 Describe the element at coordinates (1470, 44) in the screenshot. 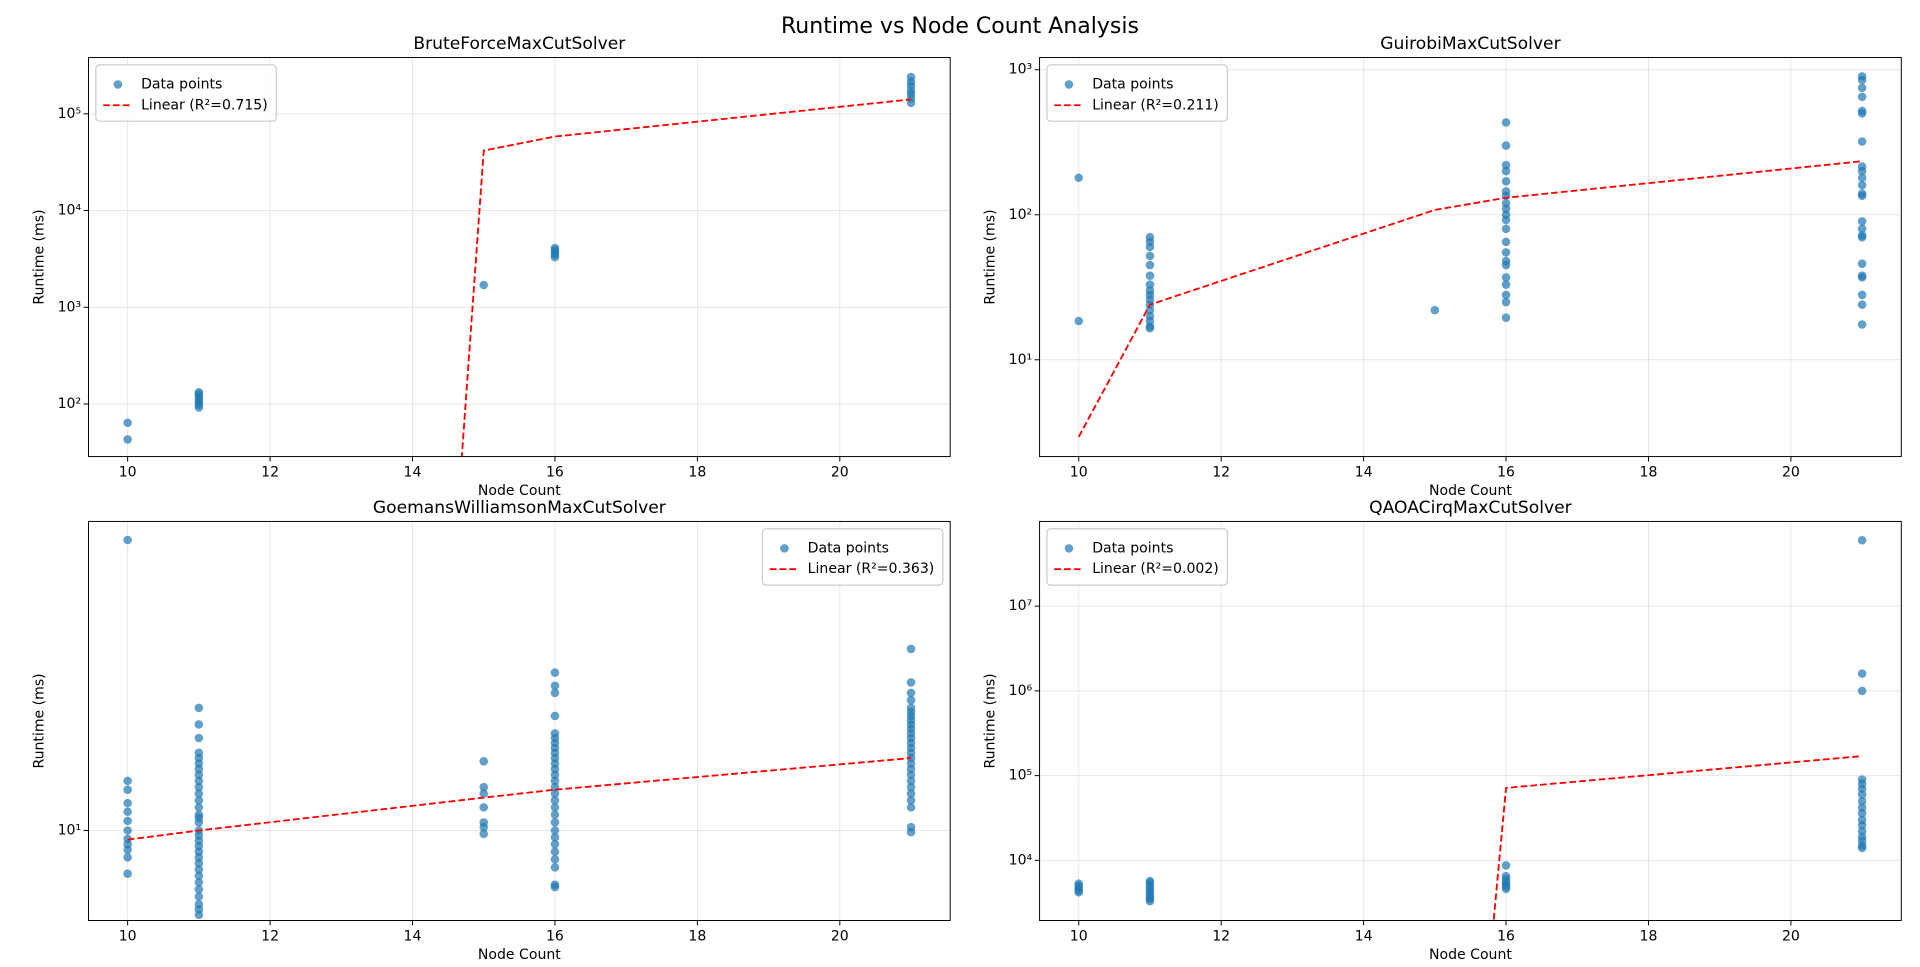

I see `subplot-title: GuirobiMaxCutSolver` at that location.